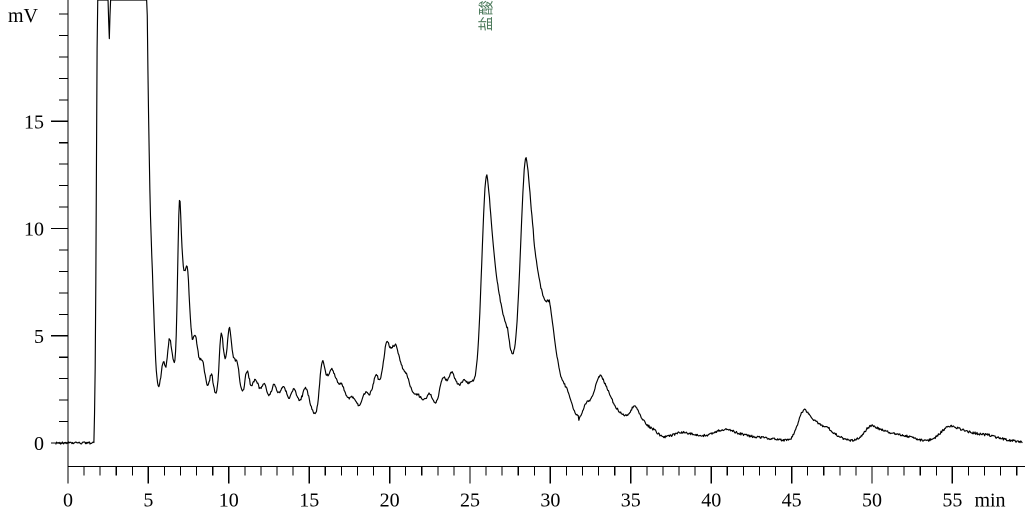 This screenshot has height=514, width=1032. Describe the element at coordinates (39, 337) in the screenshot. I see `y-tick-label: 5` at that location.